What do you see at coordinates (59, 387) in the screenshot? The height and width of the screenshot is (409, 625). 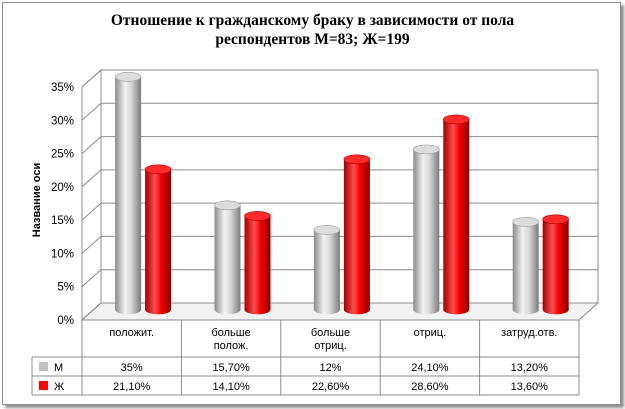 I see `legend-label-Ж: Ж` at bounding box center [59, 387].